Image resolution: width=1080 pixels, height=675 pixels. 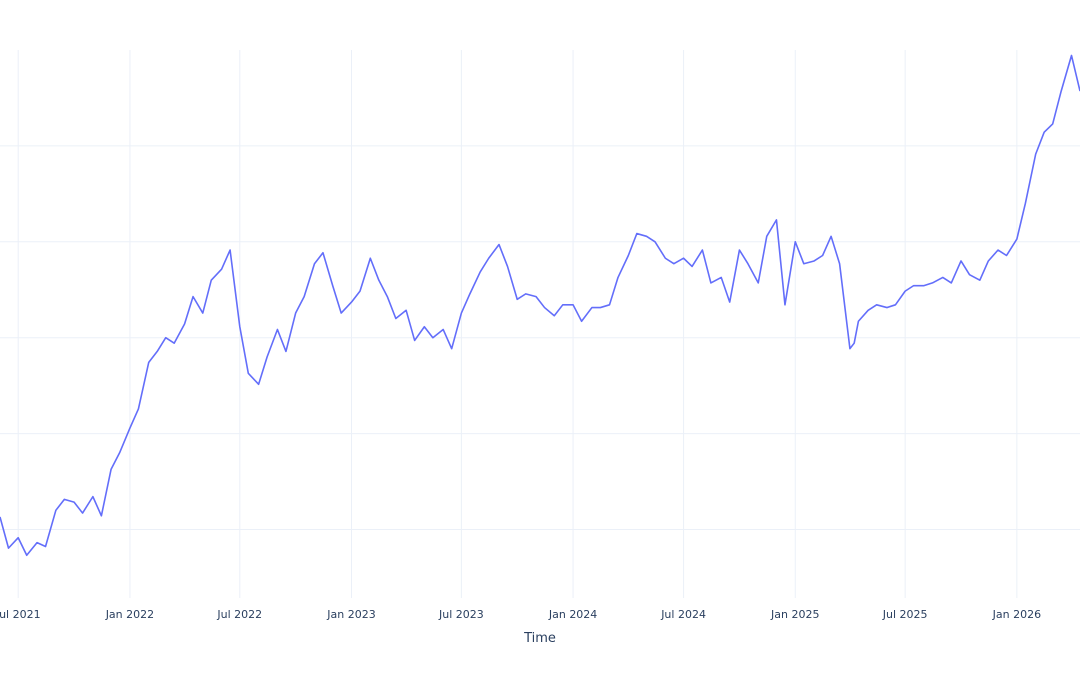 What do you see at coordinates (572, 614) in the screenshot?
I see `x-tick-label-5: Jan 2024` at bounding box center [572, 614].